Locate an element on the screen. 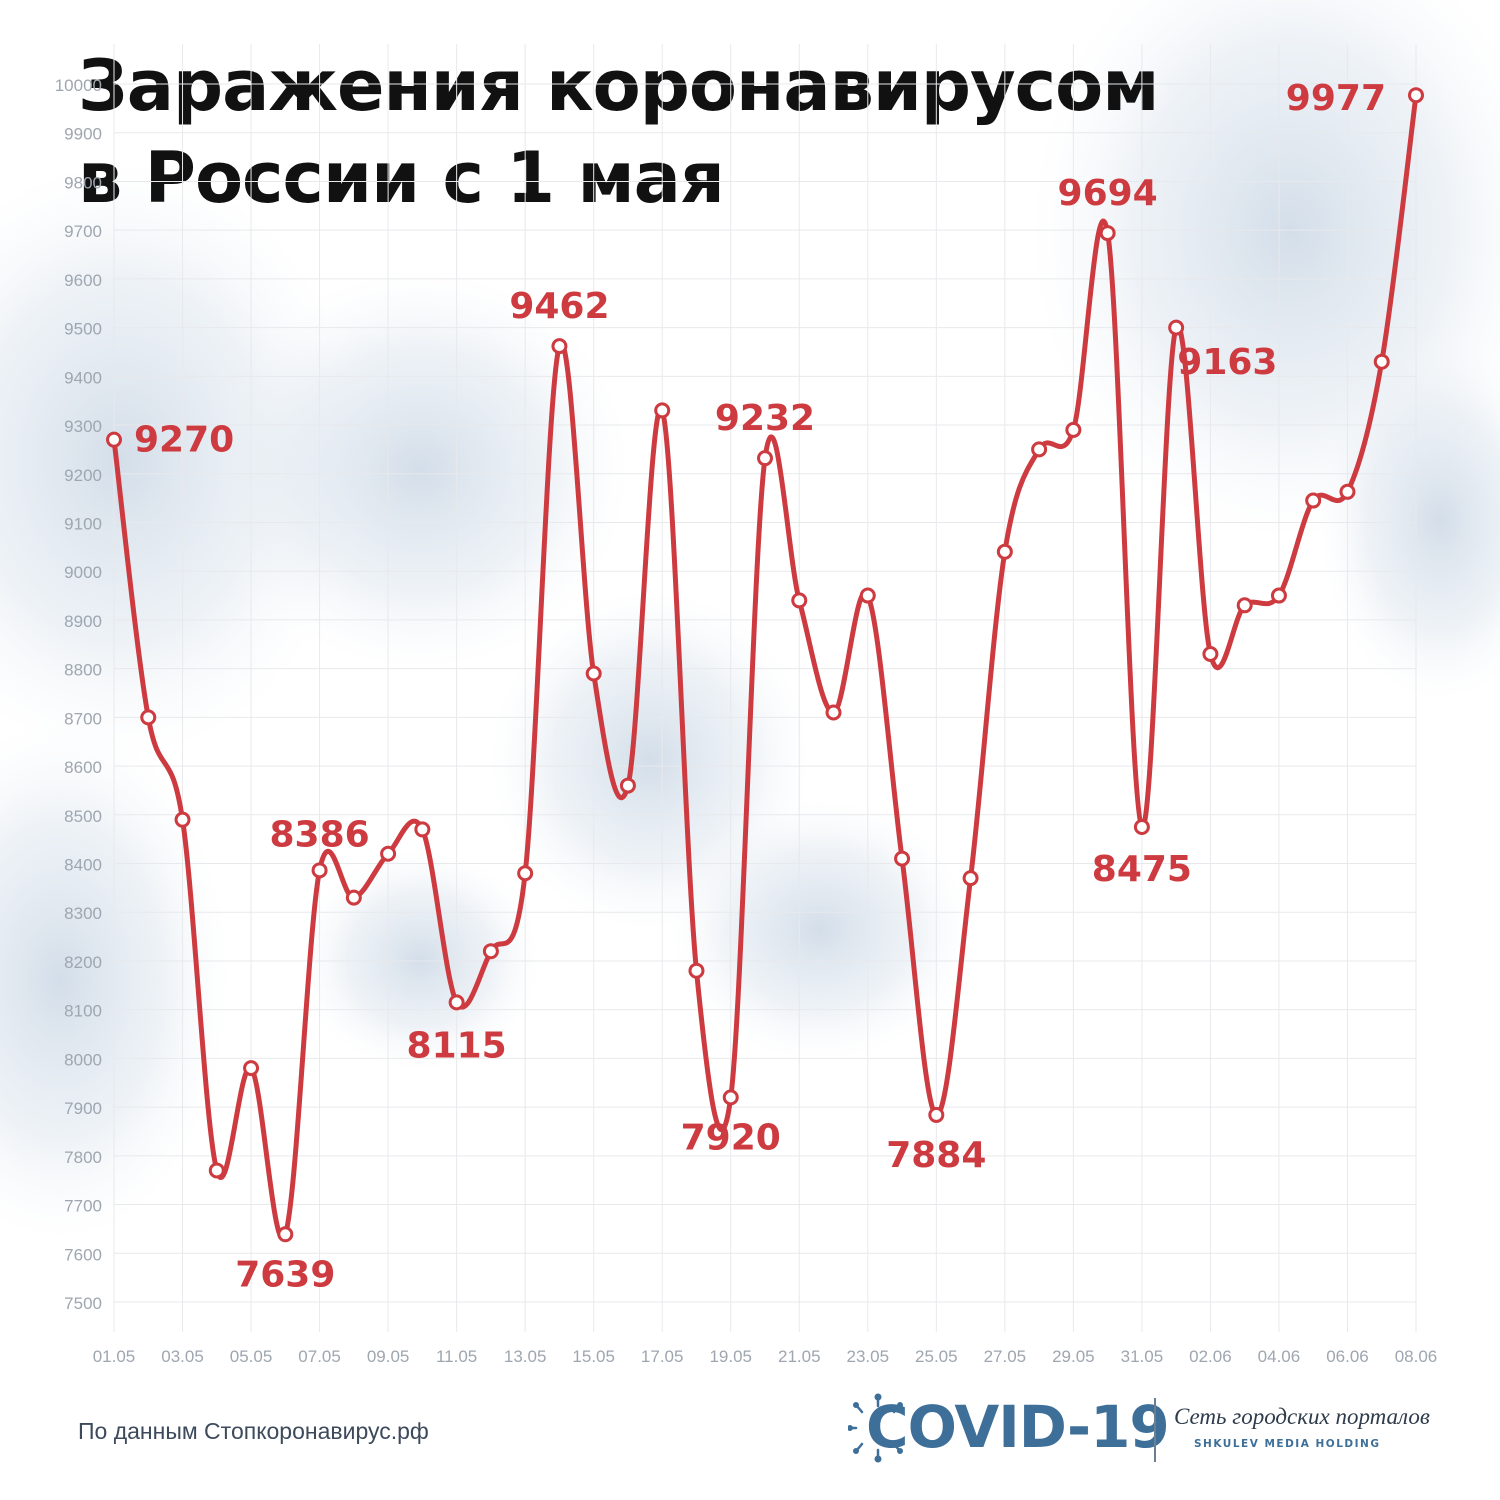 Image resolution: width=1500 pixels, height=1500 pixels. x-tick-label: 04.06 is located at coordinates (1279, 1356).